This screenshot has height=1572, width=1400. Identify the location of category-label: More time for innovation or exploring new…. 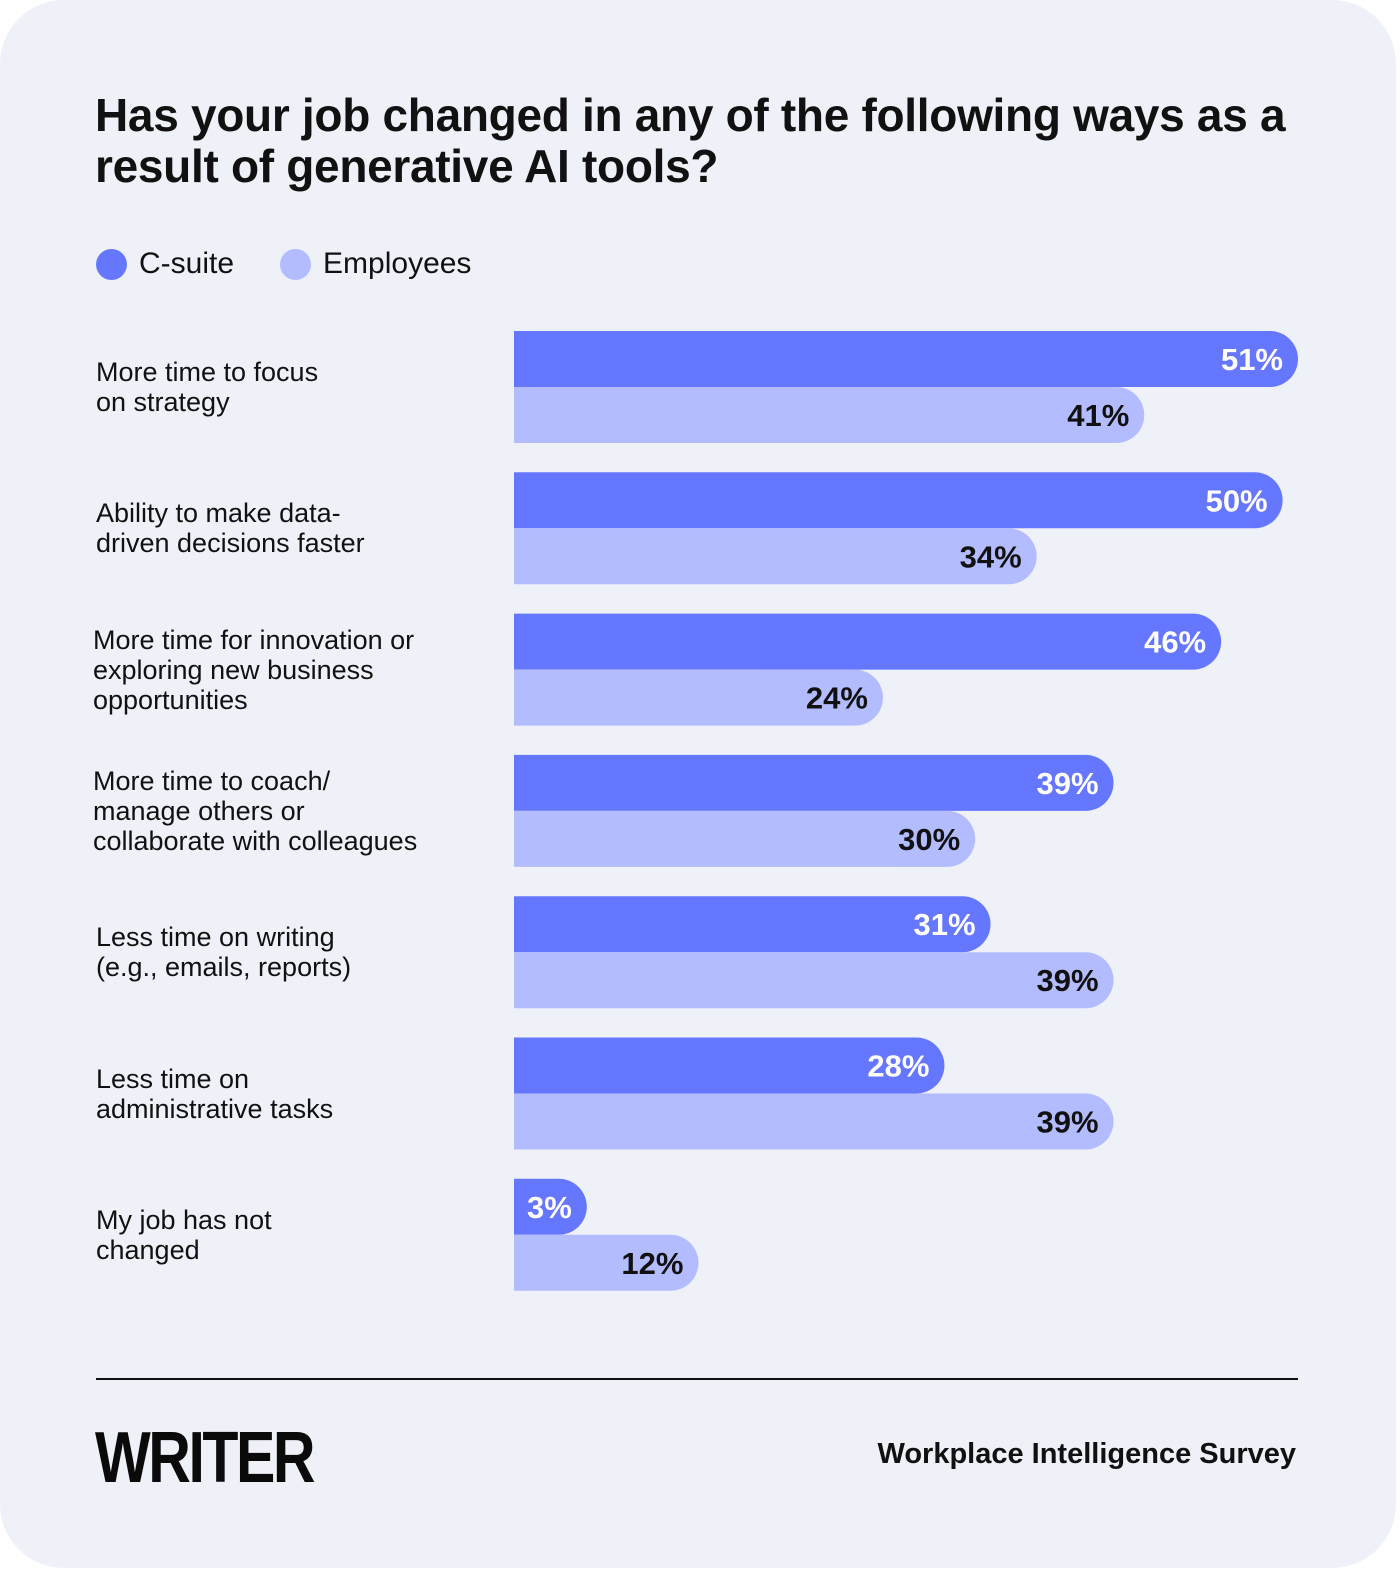
(290, 670).